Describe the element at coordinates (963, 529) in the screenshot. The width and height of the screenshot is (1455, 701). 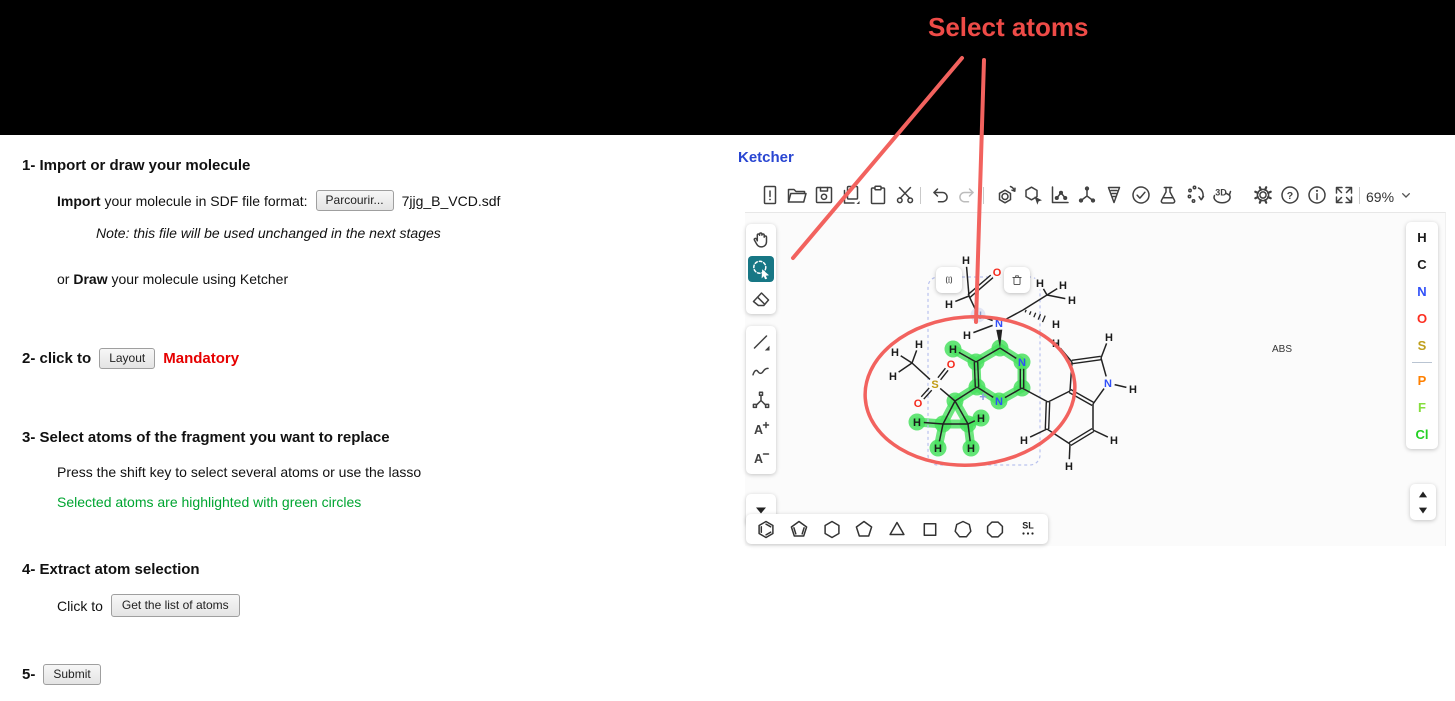
I see `template-cycloheptane-button` at that location.